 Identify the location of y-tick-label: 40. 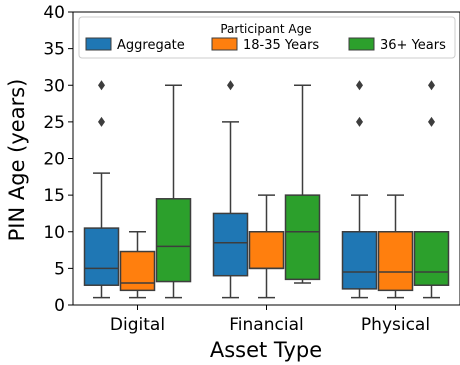
(54, 13).